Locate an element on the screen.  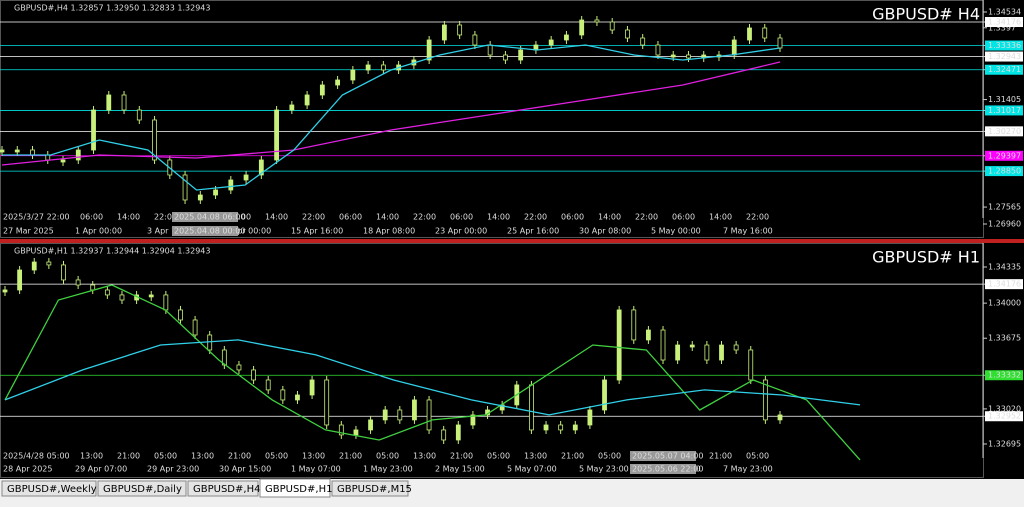
tab-label: GBPUSD#,Daily is located at coordinates (142, 489).